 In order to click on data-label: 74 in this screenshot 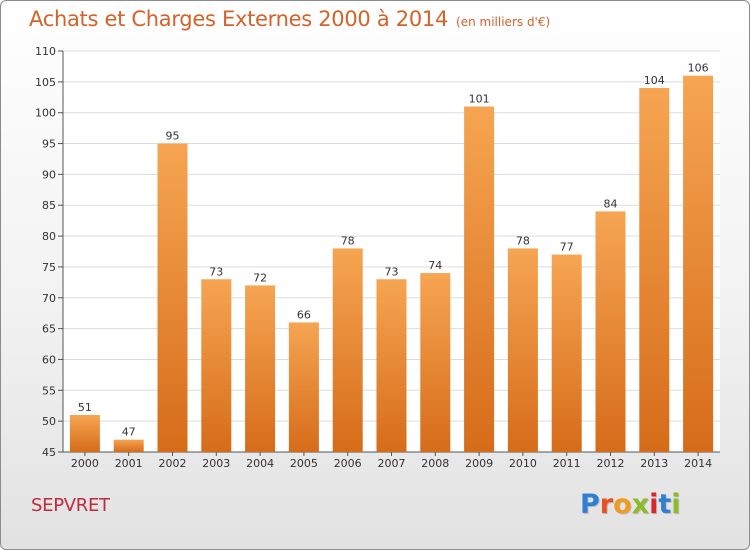, I will do `click(435, 265)`.